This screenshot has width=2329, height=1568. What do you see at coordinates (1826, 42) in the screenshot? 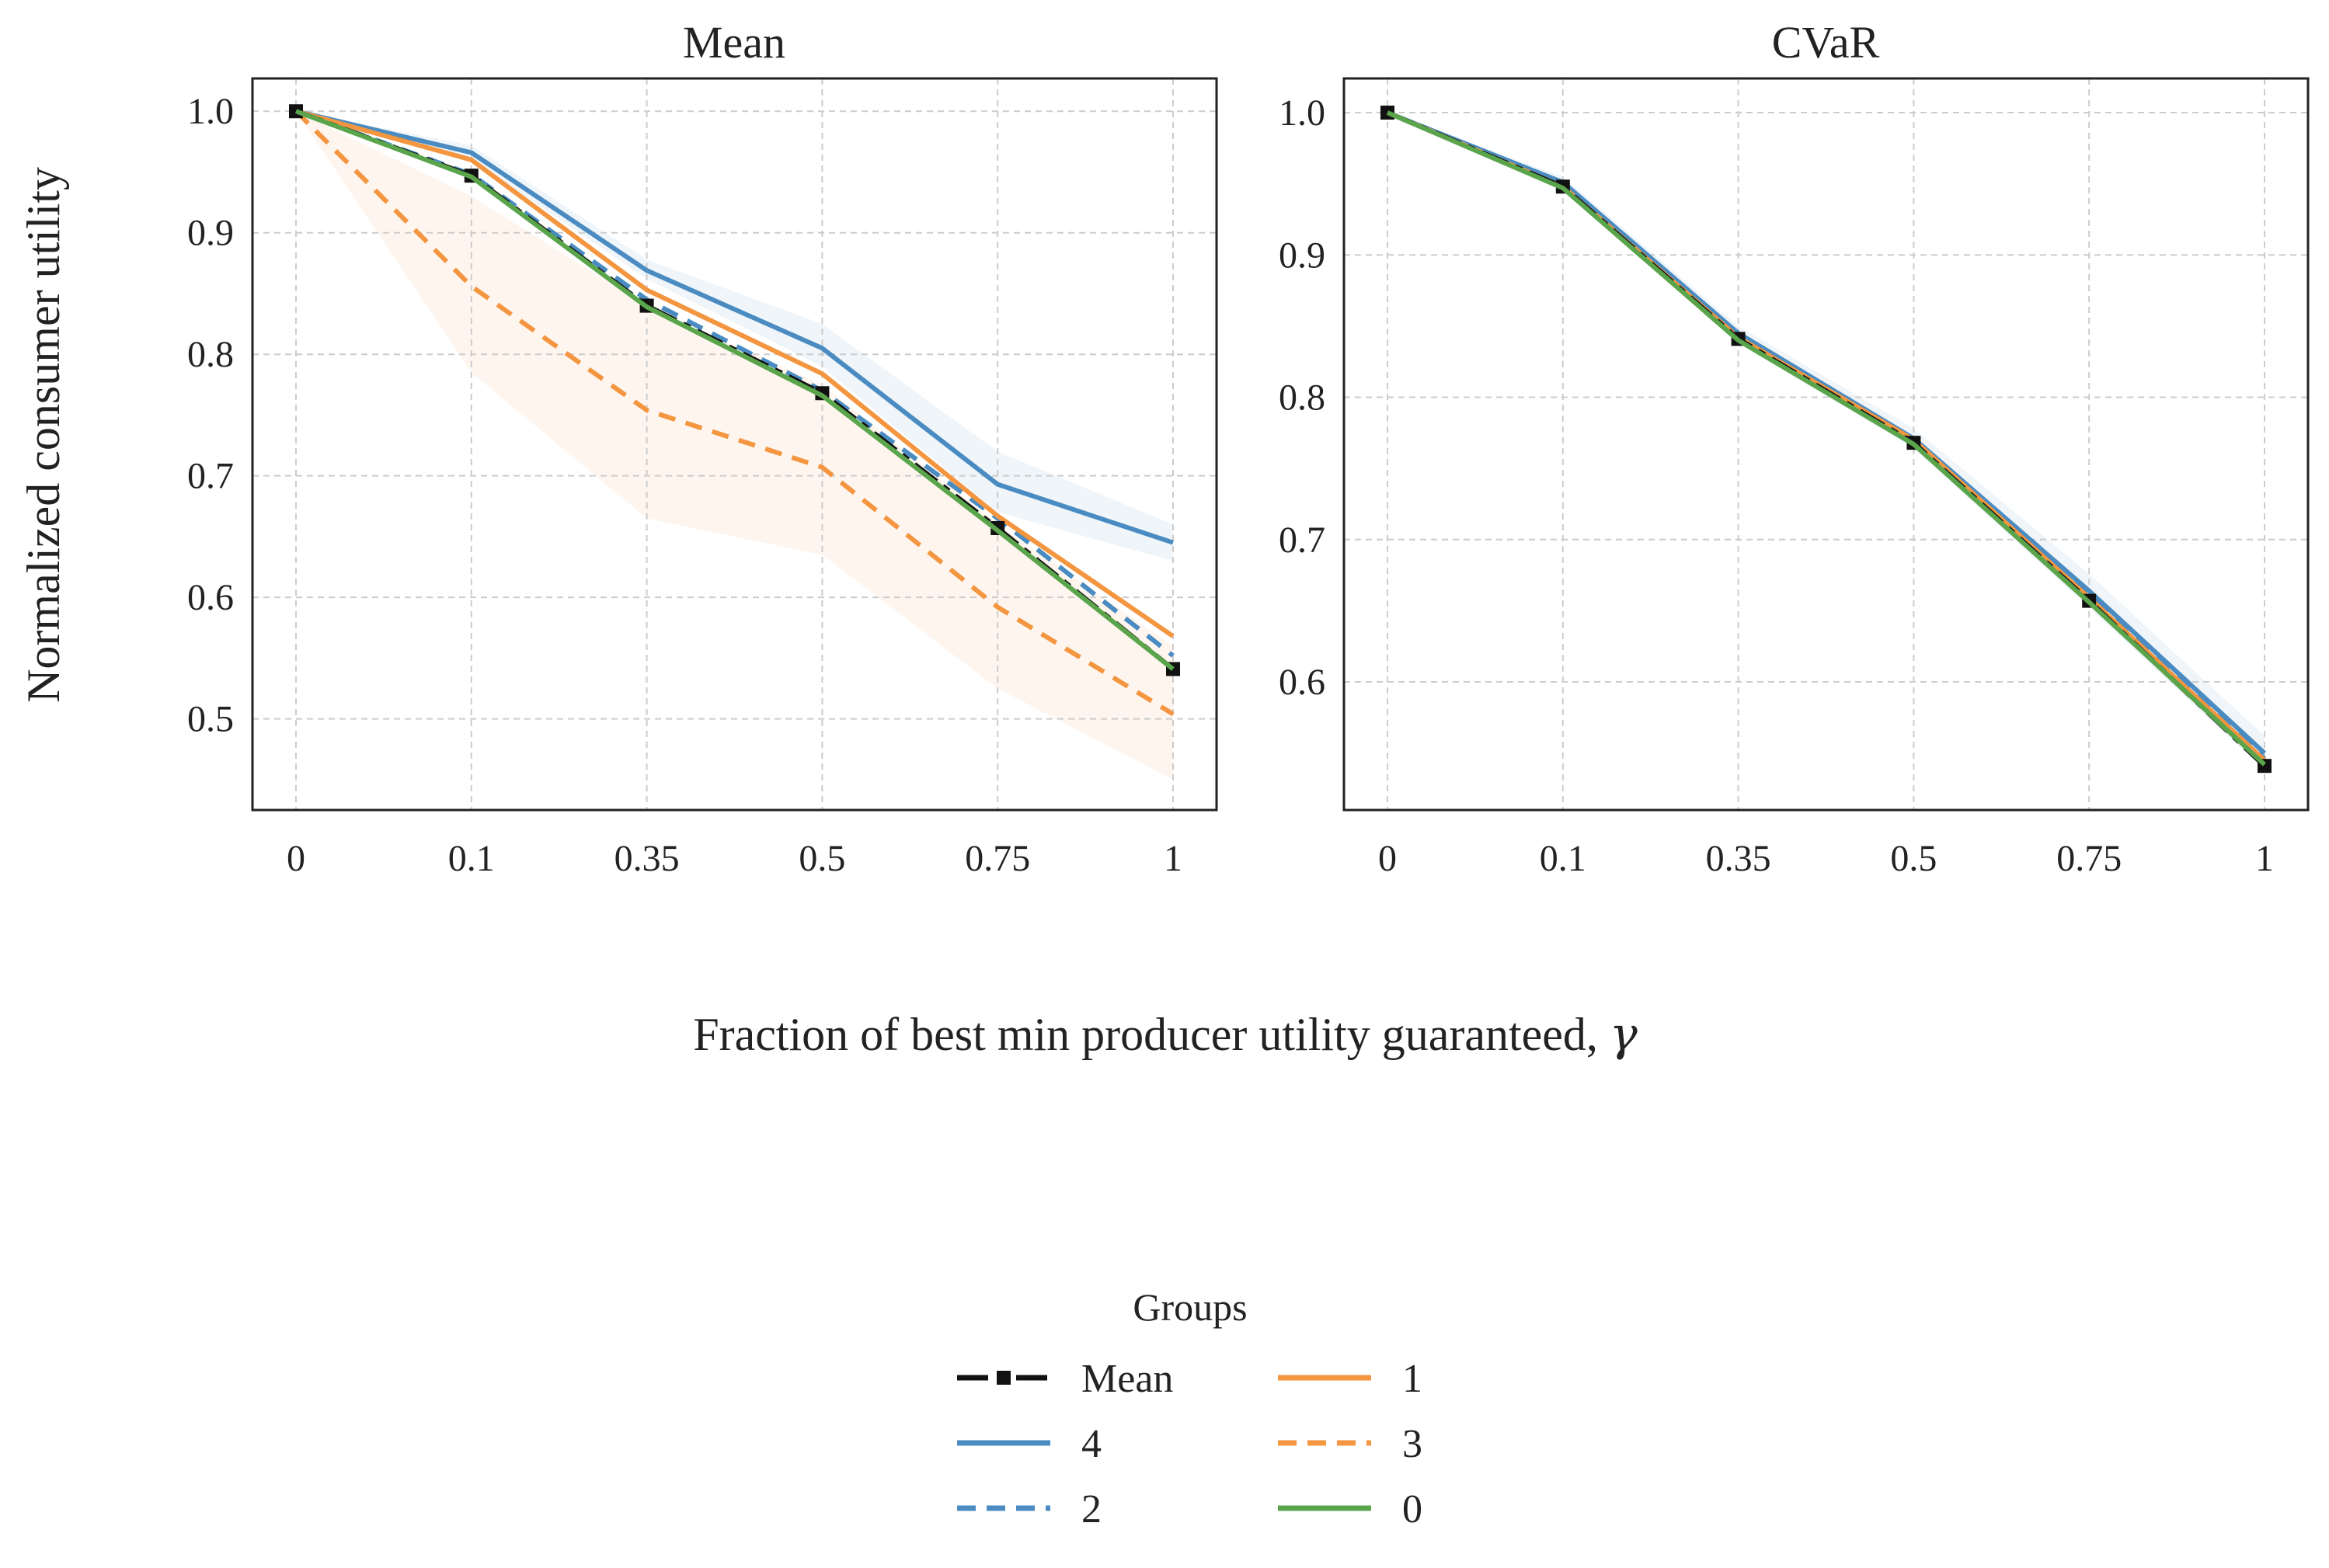
I see `panel-title-cvar: CVaR` at bounding box center [1826, 42].